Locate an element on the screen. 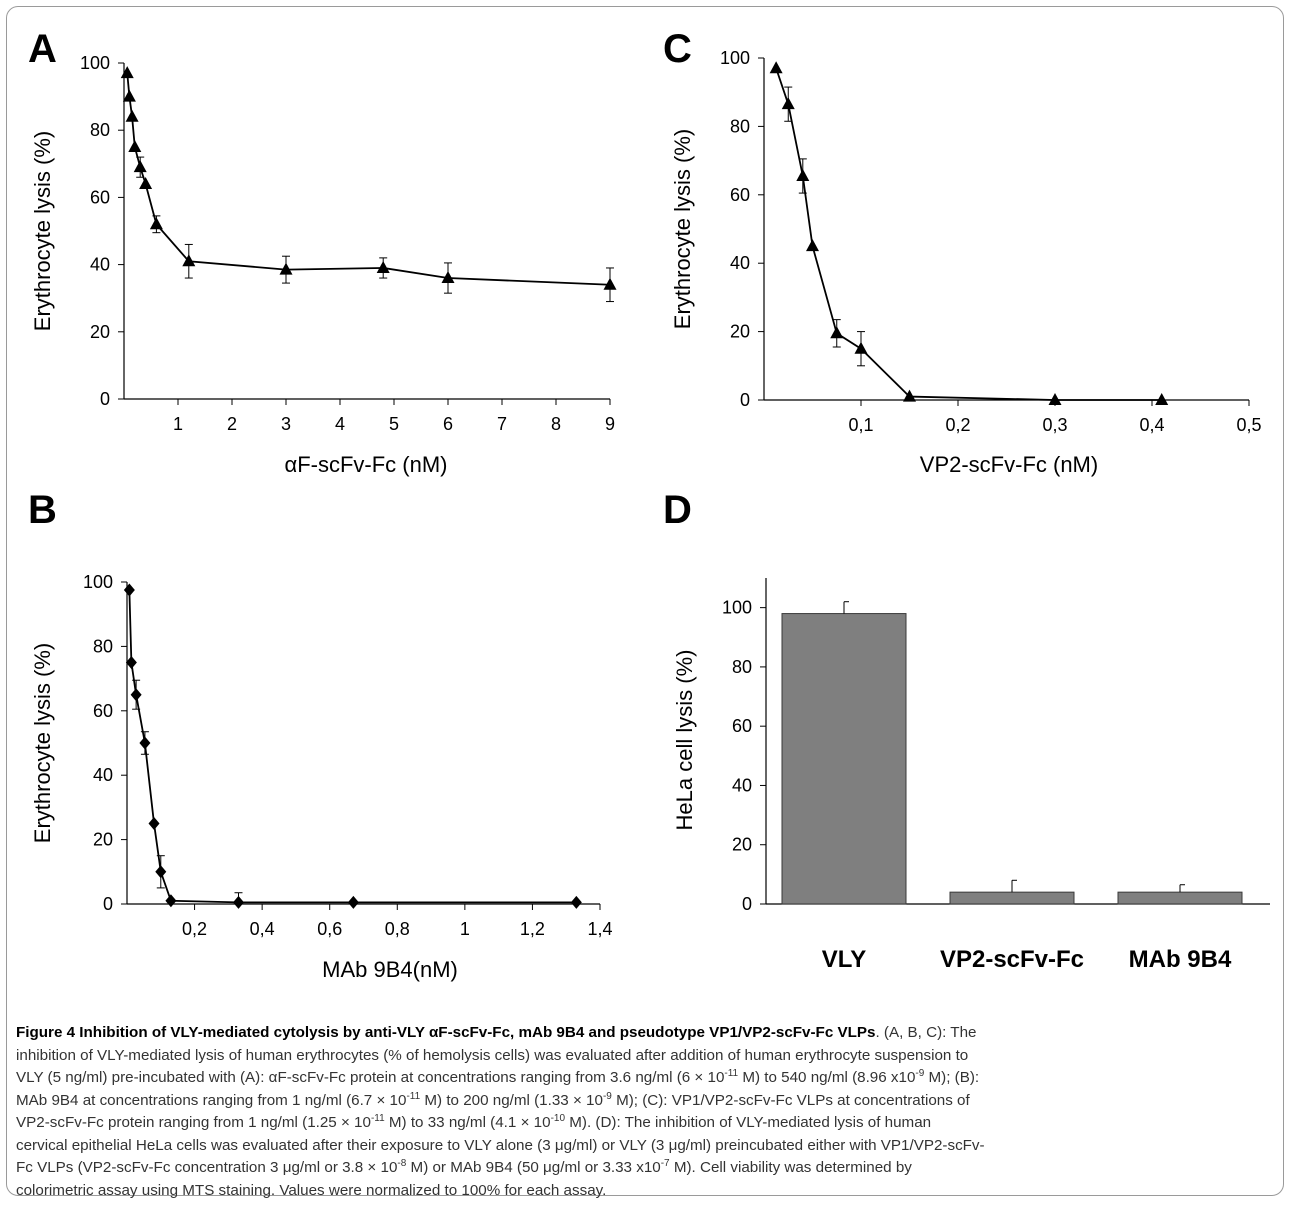 The height and width of the screenshot is (1210, 1290). x-tick-label: 5 is located at coordinates (394, 424).